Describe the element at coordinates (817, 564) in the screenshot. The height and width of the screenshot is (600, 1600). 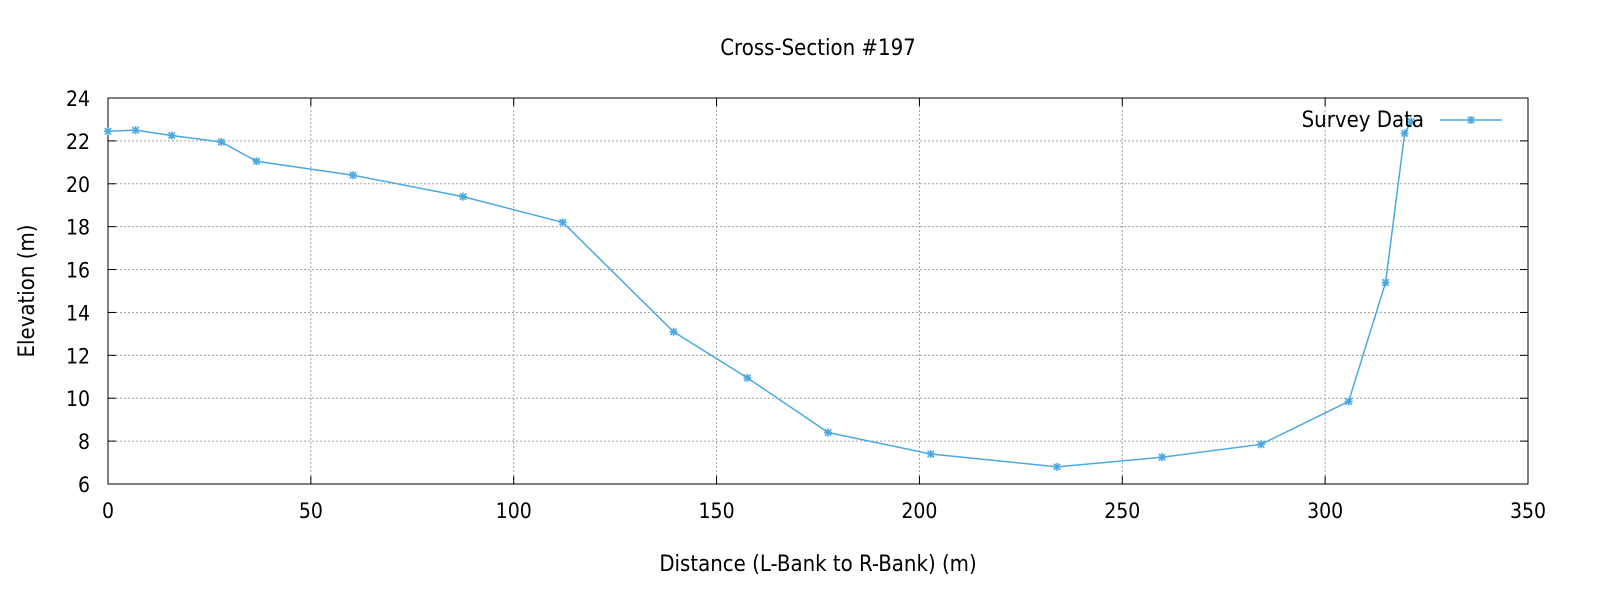
I see `x-axis-label: Distance (L-Bank to R-Bank) (m)` at that location.